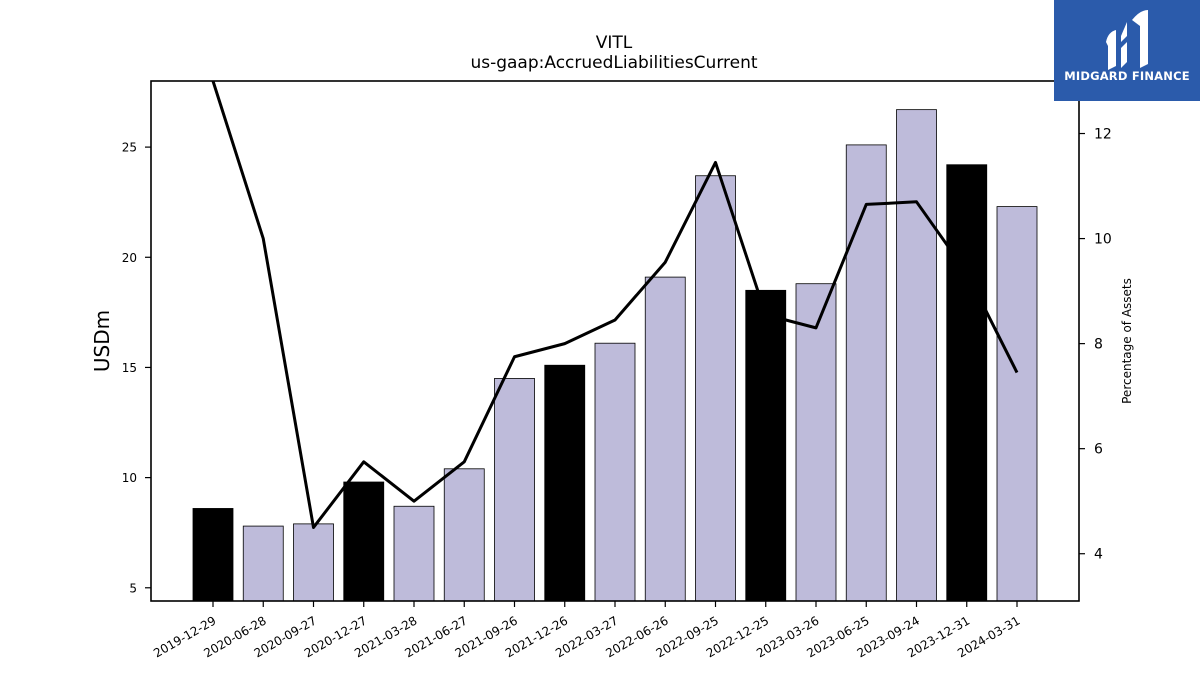  What do you see at coordinates (133, 588) in the screenshot?
I see `y-tick-label-5: 5` at bounding box center [133, 588].